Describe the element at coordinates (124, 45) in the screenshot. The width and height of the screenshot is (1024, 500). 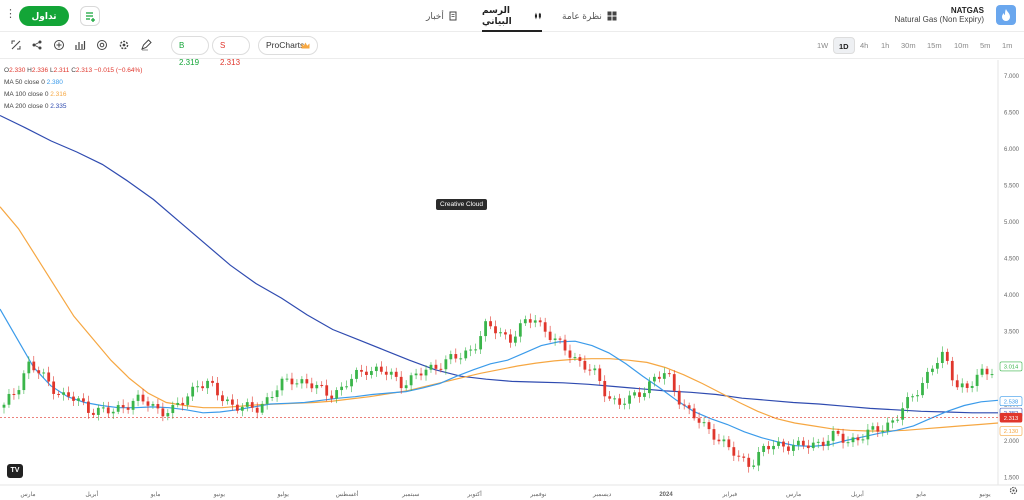
I see `settings-icon` at that location.